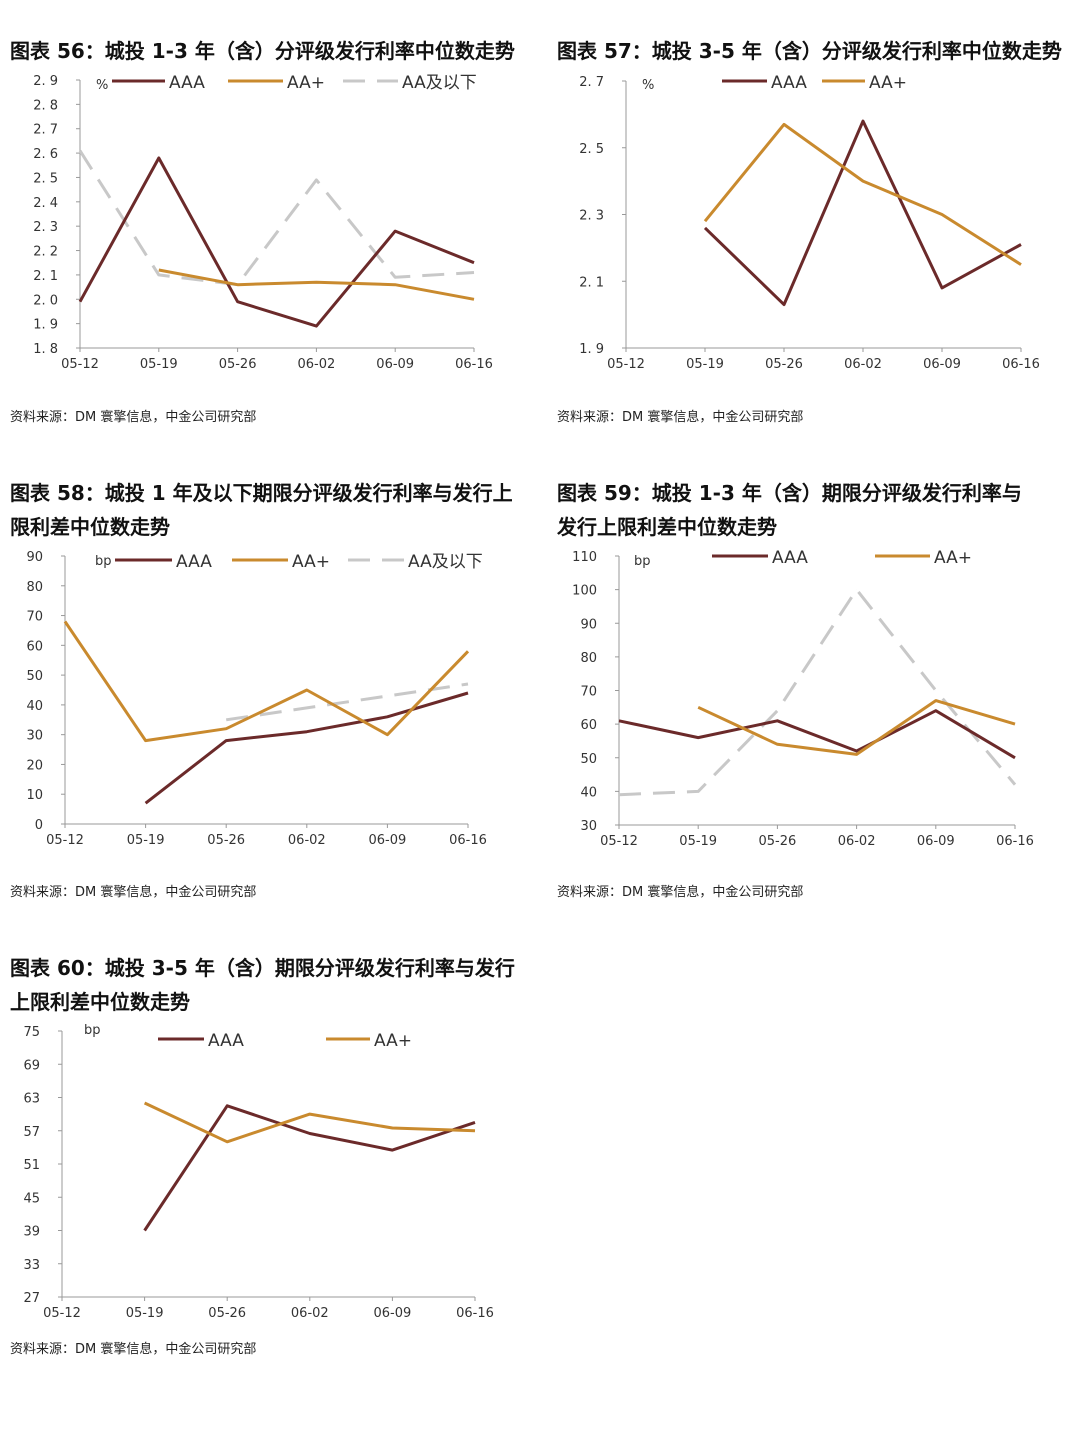  I want to click on legend-label: AA及以下, so click(439, 83).